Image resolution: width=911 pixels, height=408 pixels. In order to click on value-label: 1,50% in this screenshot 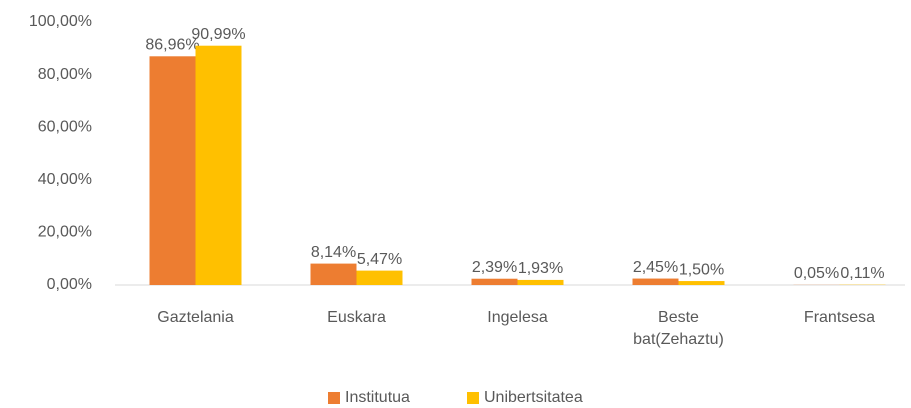, I will do `click(701, 269)`.